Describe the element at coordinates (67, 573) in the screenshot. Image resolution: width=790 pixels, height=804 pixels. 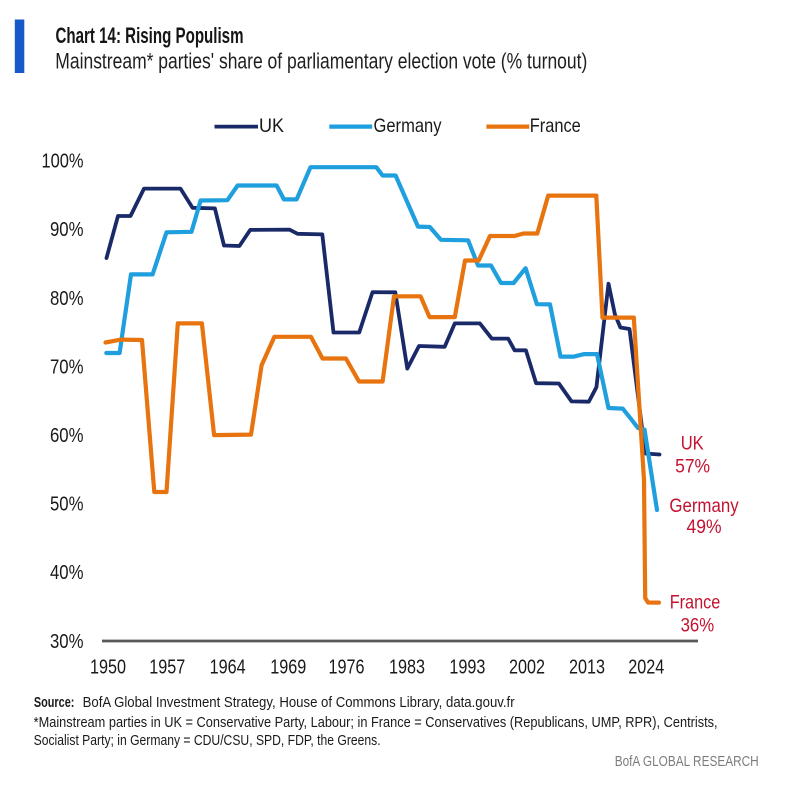
I see `svg-text: 40%` at that location.